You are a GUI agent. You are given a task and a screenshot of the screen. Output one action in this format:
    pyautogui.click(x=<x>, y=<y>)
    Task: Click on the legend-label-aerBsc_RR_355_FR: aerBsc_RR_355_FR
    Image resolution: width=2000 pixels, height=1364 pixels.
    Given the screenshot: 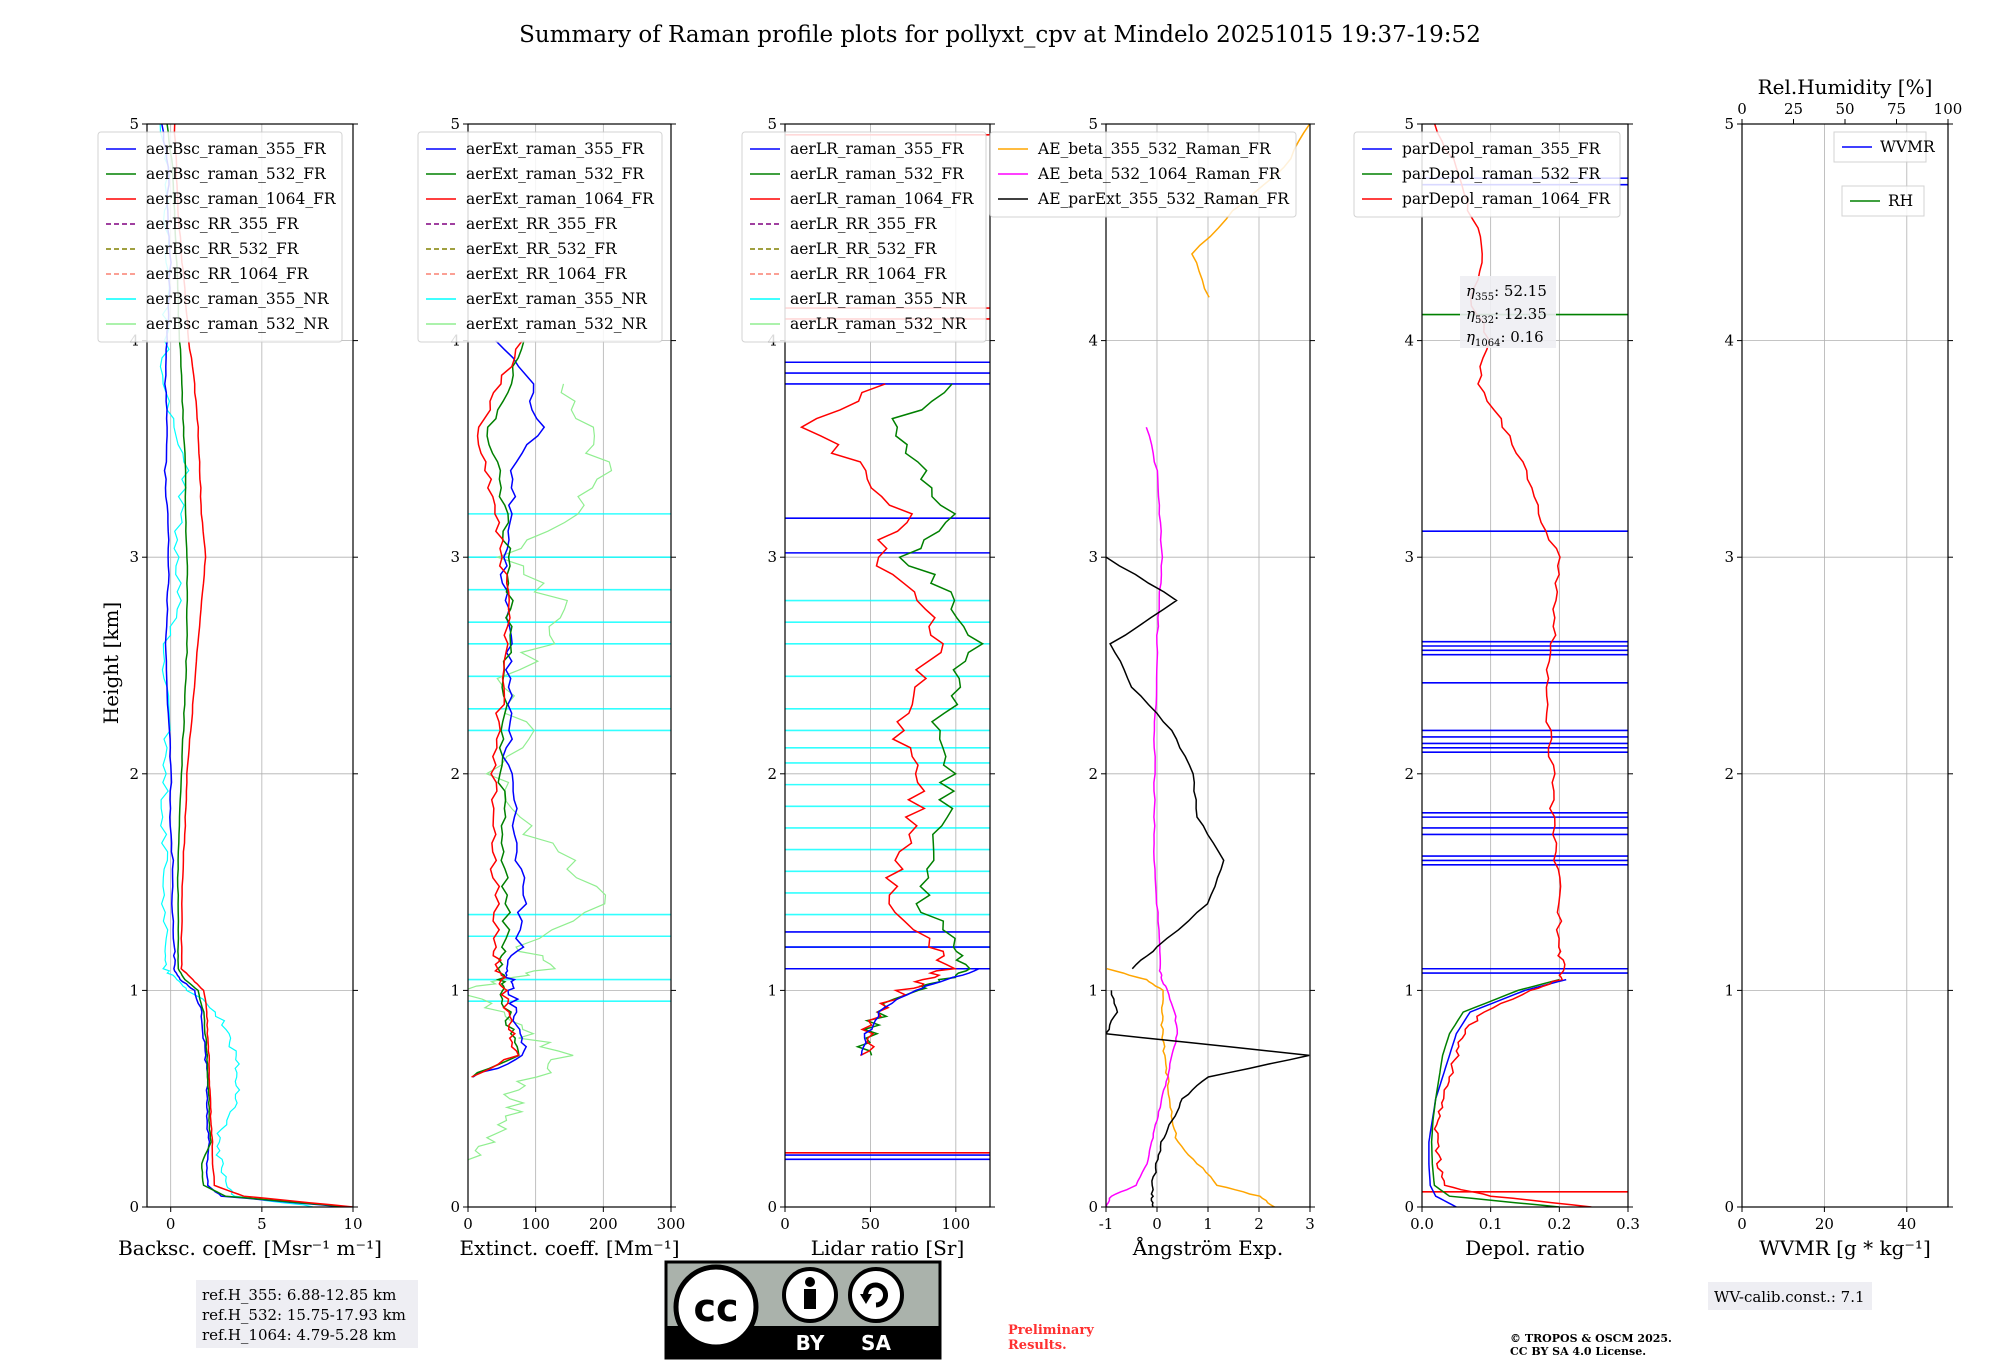 What is the action you would take?
    pyautogui.click(x=223, y=224)
    